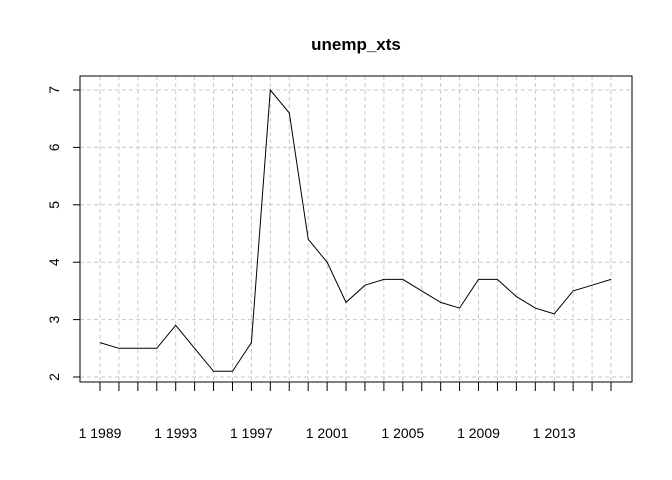  Describe the element at coordinates (54, 377) in the screenshot. I see `y-tick-label: 2` at that location.